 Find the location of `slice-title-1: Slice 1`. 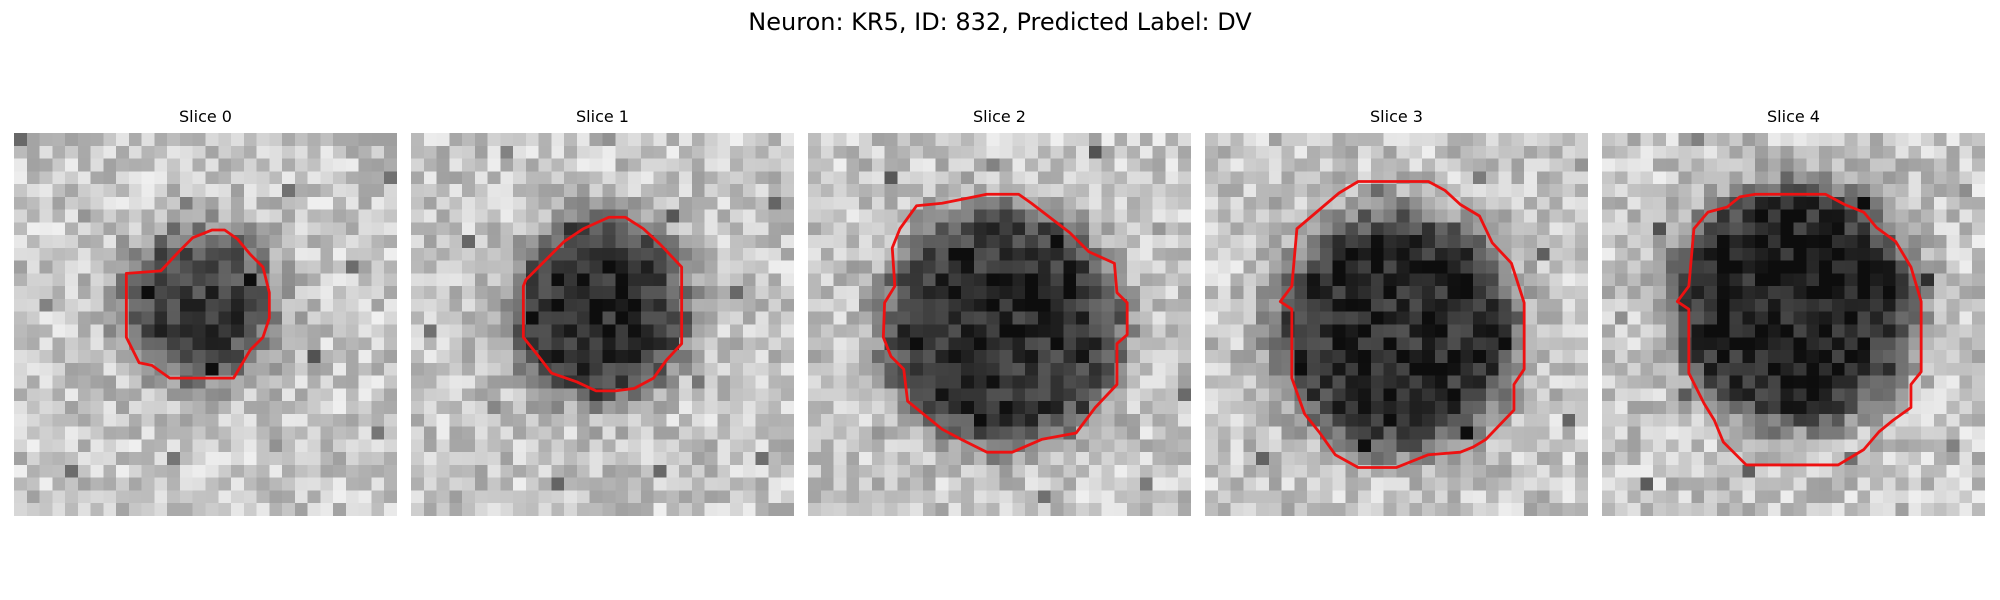

slice-title-1: Slice 1 is located at coordinates (602, 116).